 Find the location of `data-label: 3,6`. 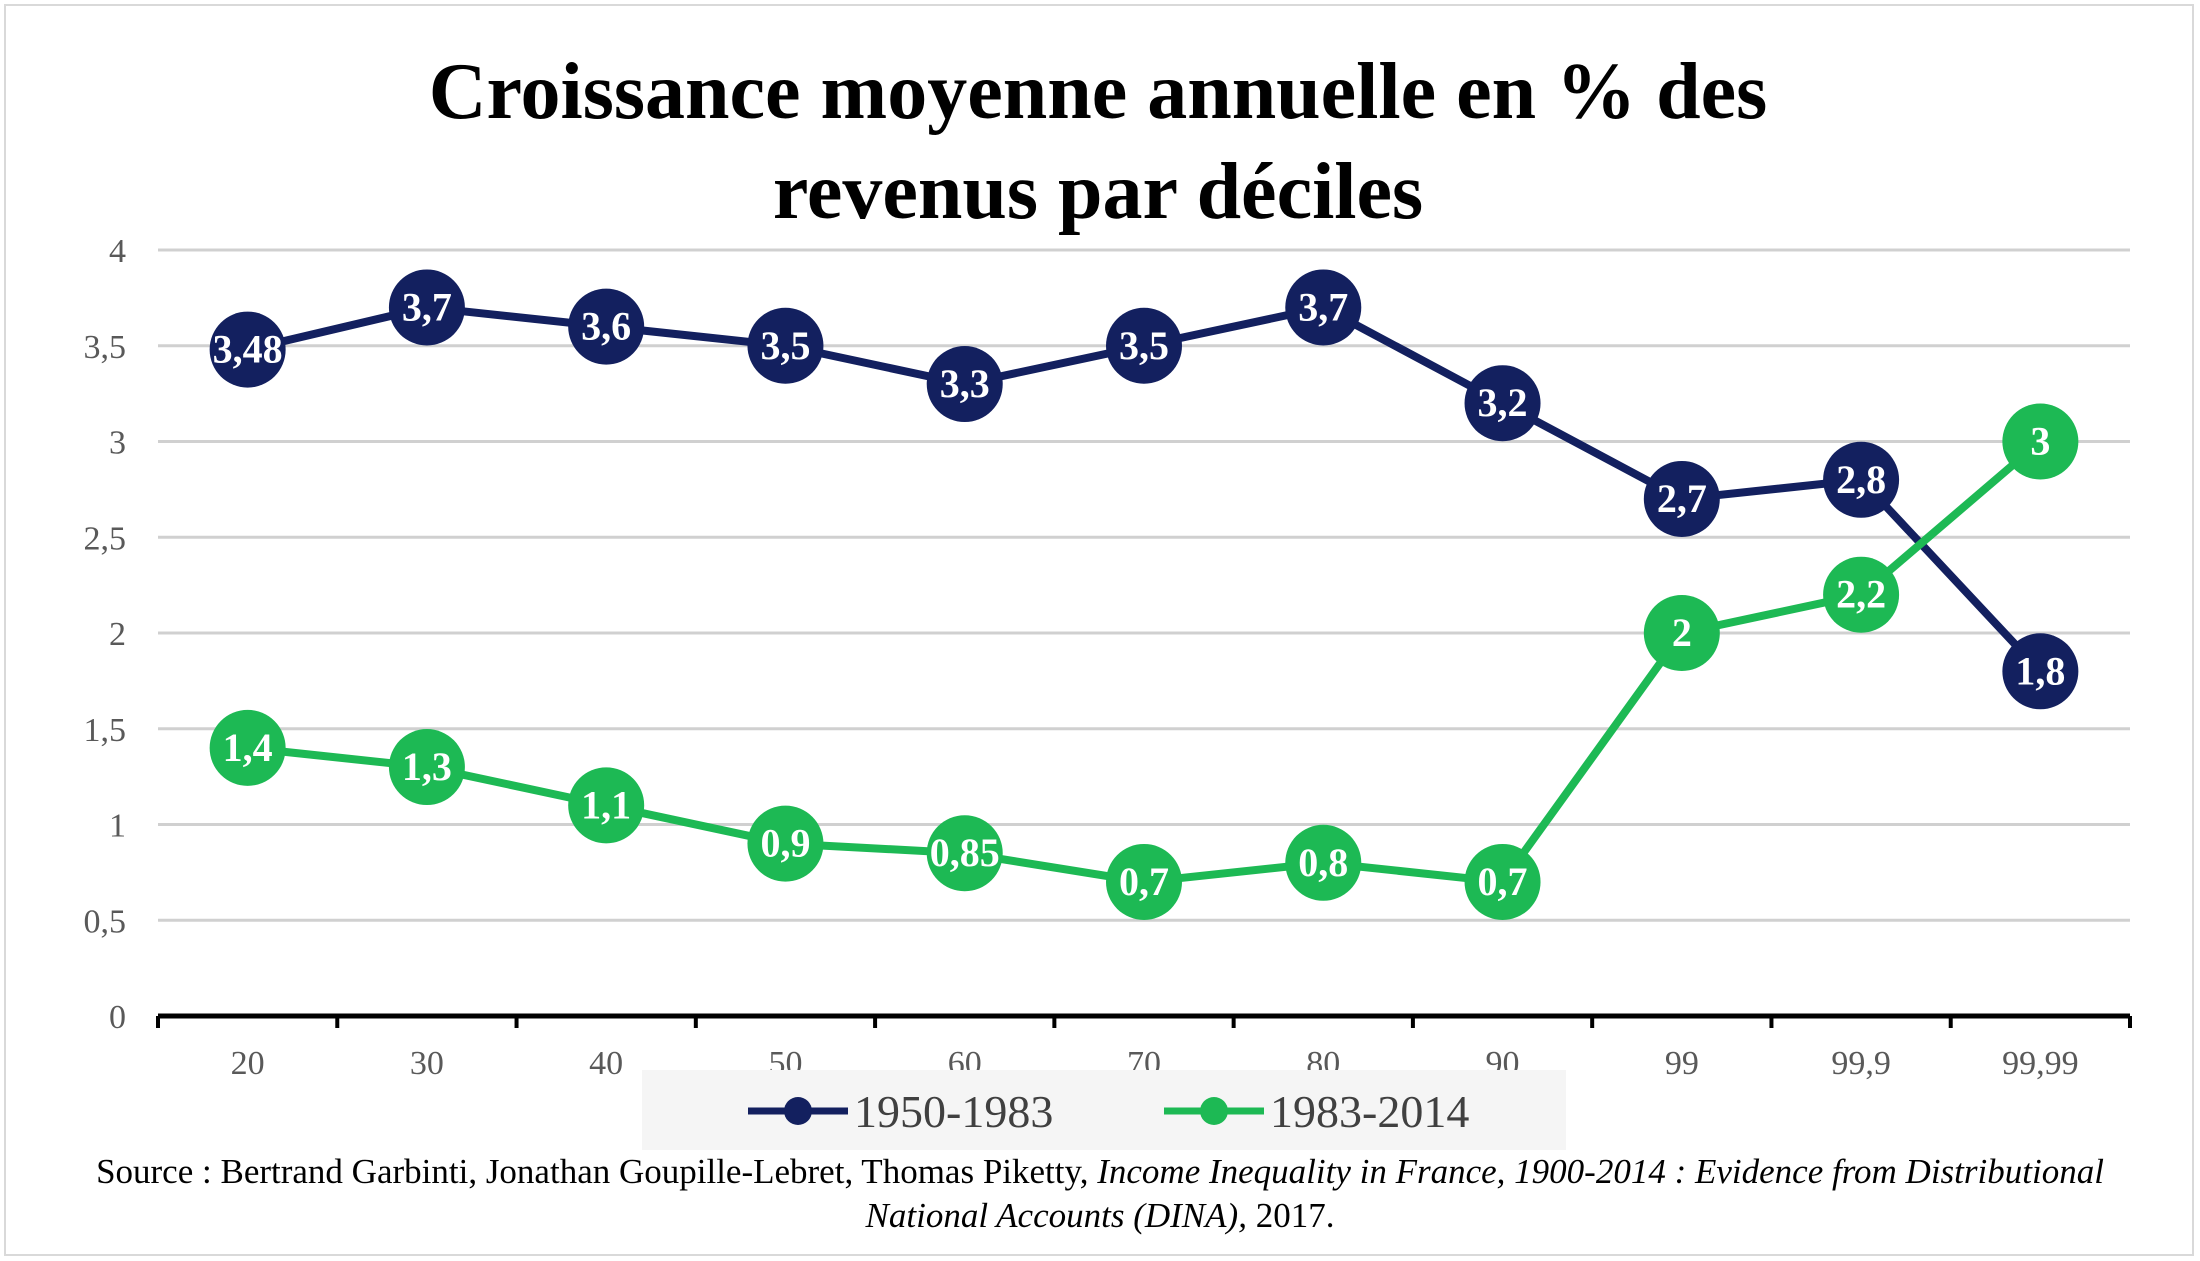

data-label: 3,6 is located at coordinates (606, 326).